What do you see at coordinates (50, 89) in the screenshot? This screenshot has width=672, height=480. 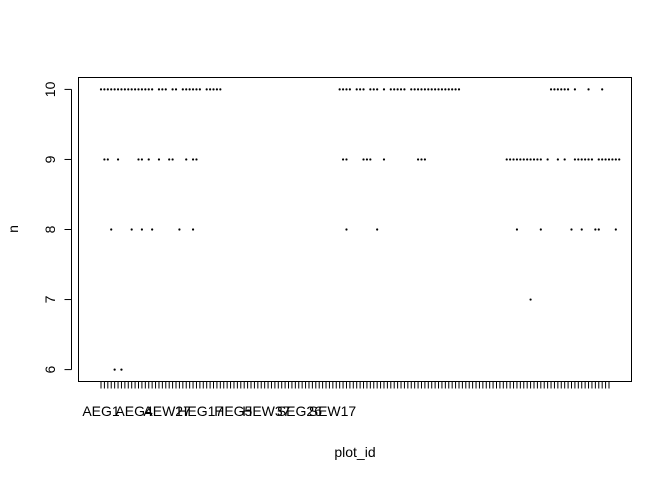 I see `y-tick-label: 10` at bounding box center [50, 89].